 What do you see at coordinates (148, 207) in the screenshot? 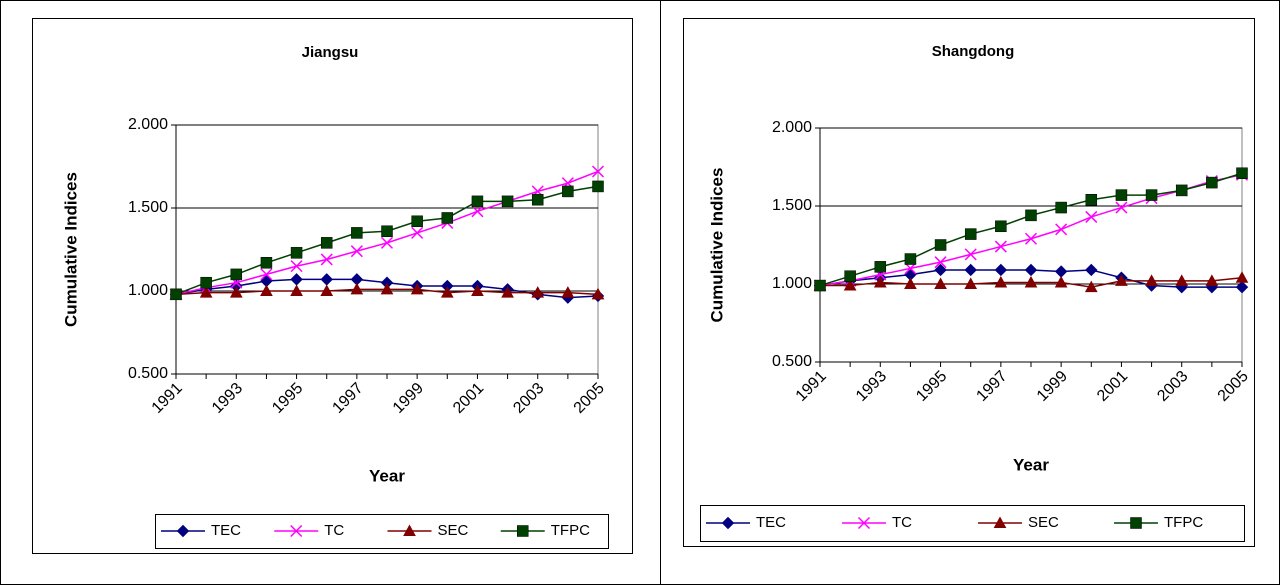
I see `y-tick-label: 1.500` at bounding box center [148, 207].